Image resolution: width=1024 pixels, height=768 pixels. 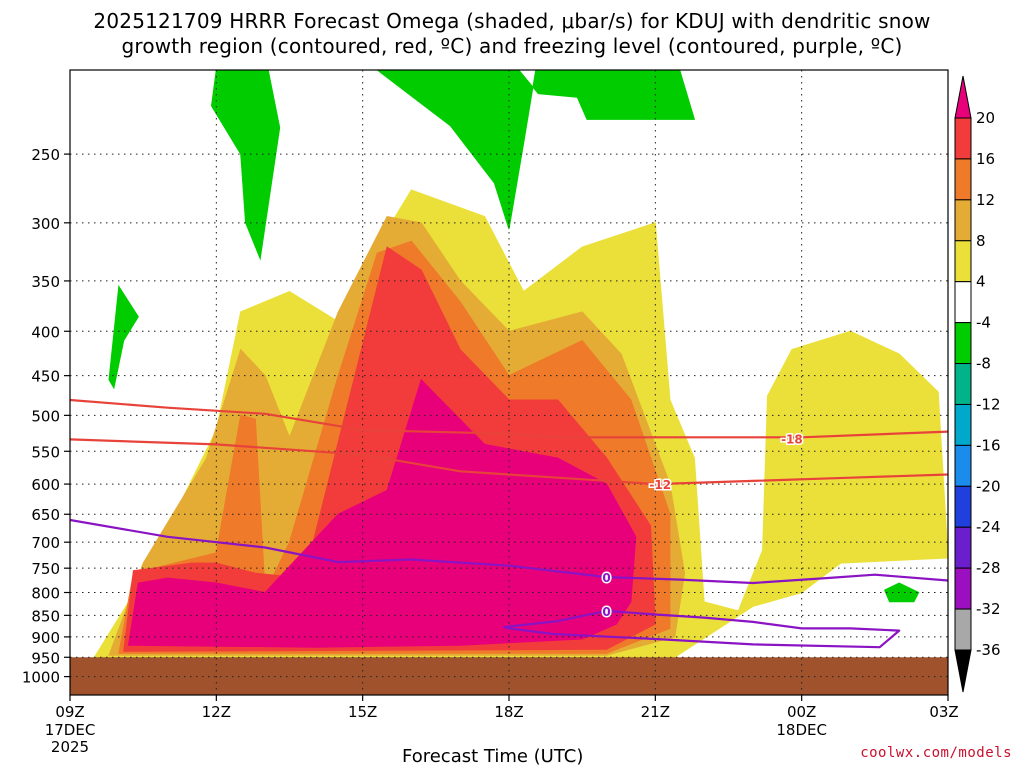 I want to click on y-tick-label: 950, so click(x=45, y=658).